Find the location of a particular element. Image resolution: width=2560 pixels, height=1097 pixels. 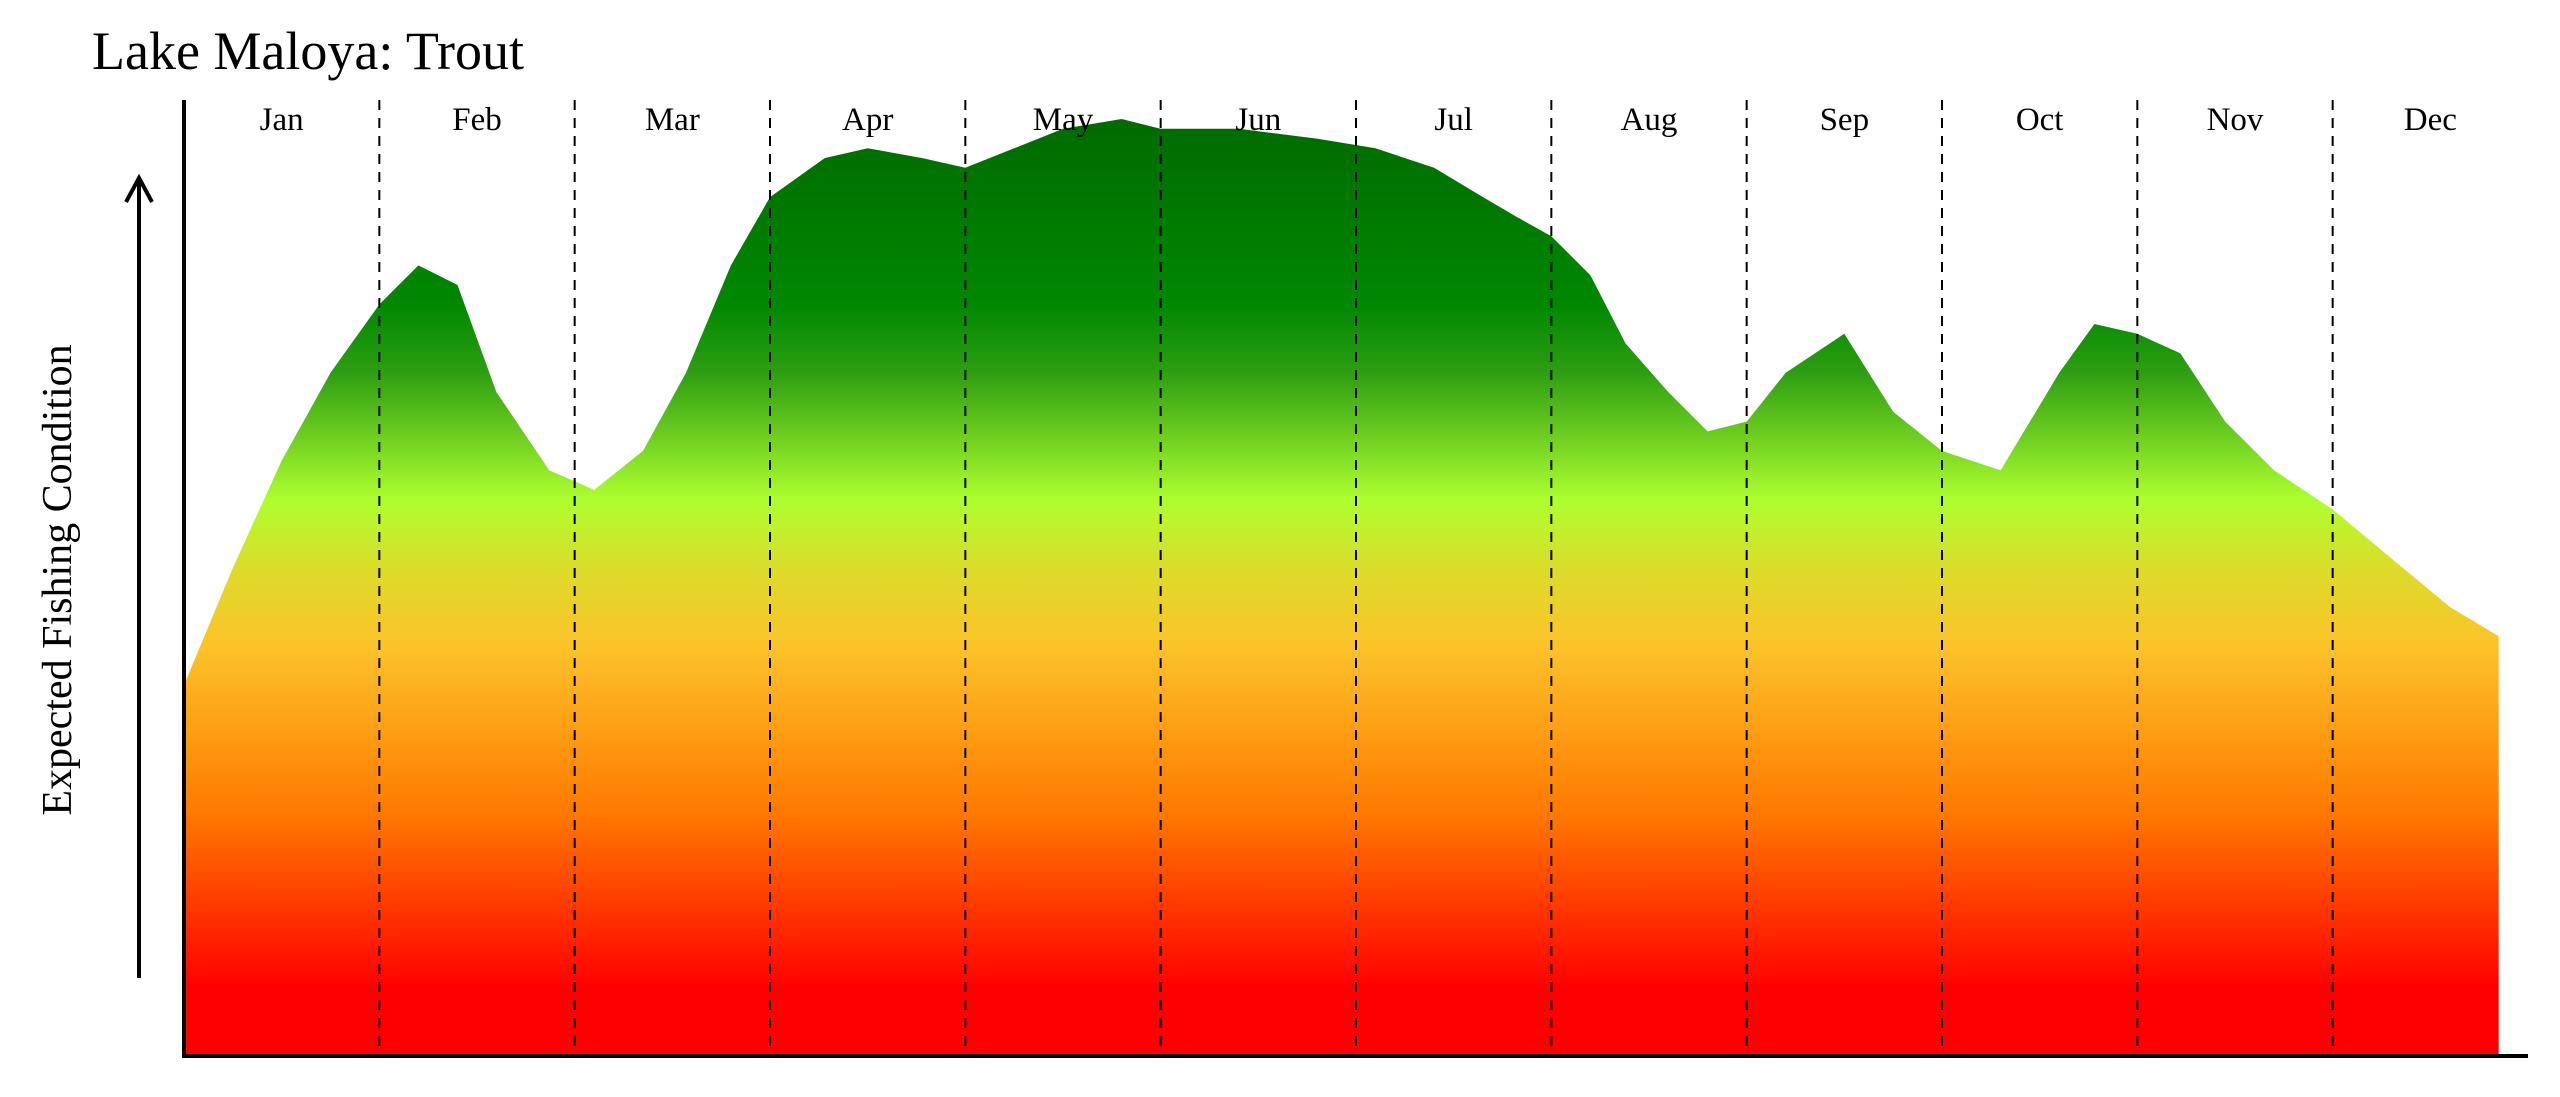

month-label-nov: Nov is located at coordinates (2235, 120).